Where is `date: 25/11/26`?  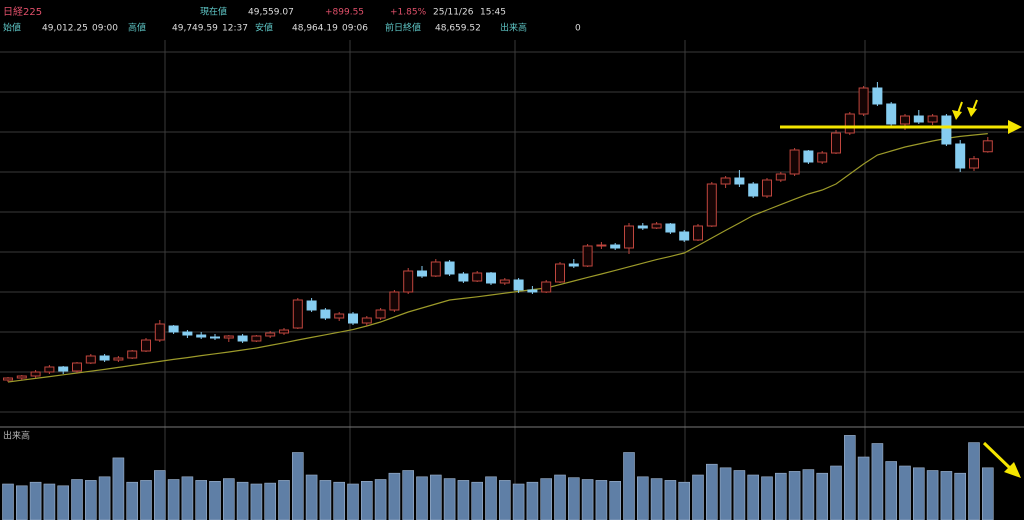 date: 25/11/26 is located at coordinates (453, 13).